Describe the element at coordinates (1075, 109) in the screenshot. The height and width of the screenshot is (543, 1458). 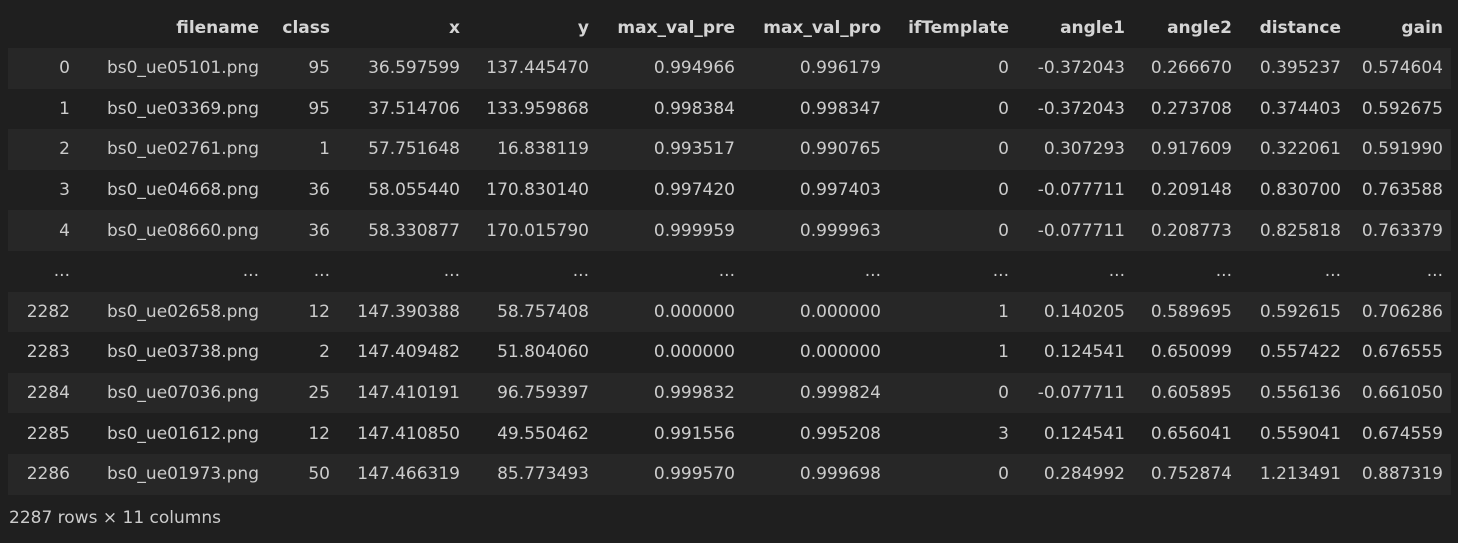
I see `table-cell: -0.372043` at that location.